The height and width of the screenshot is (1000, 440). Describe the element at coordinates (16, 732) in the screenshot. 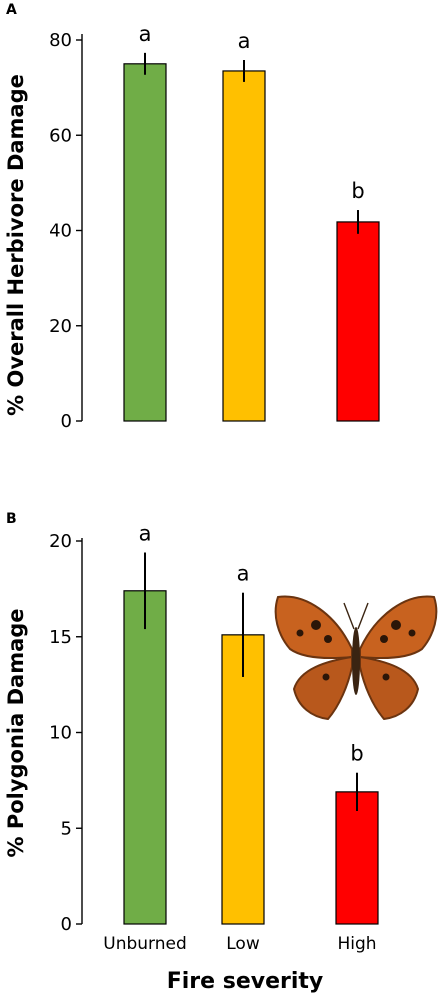

I see `panel-b-y-axis-label: % Polygonia Damage` at that location.